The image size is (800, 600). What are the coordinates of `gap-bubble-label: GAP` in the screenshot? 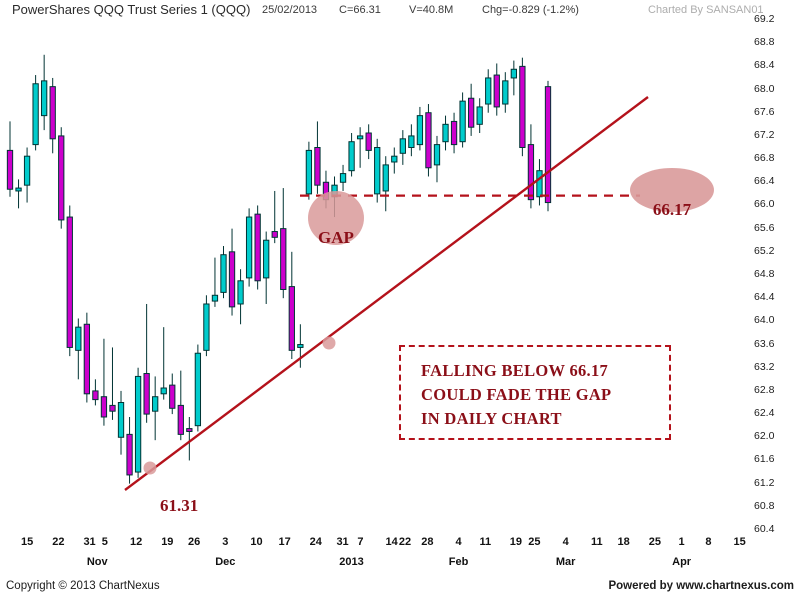 It's located at (336, 237).